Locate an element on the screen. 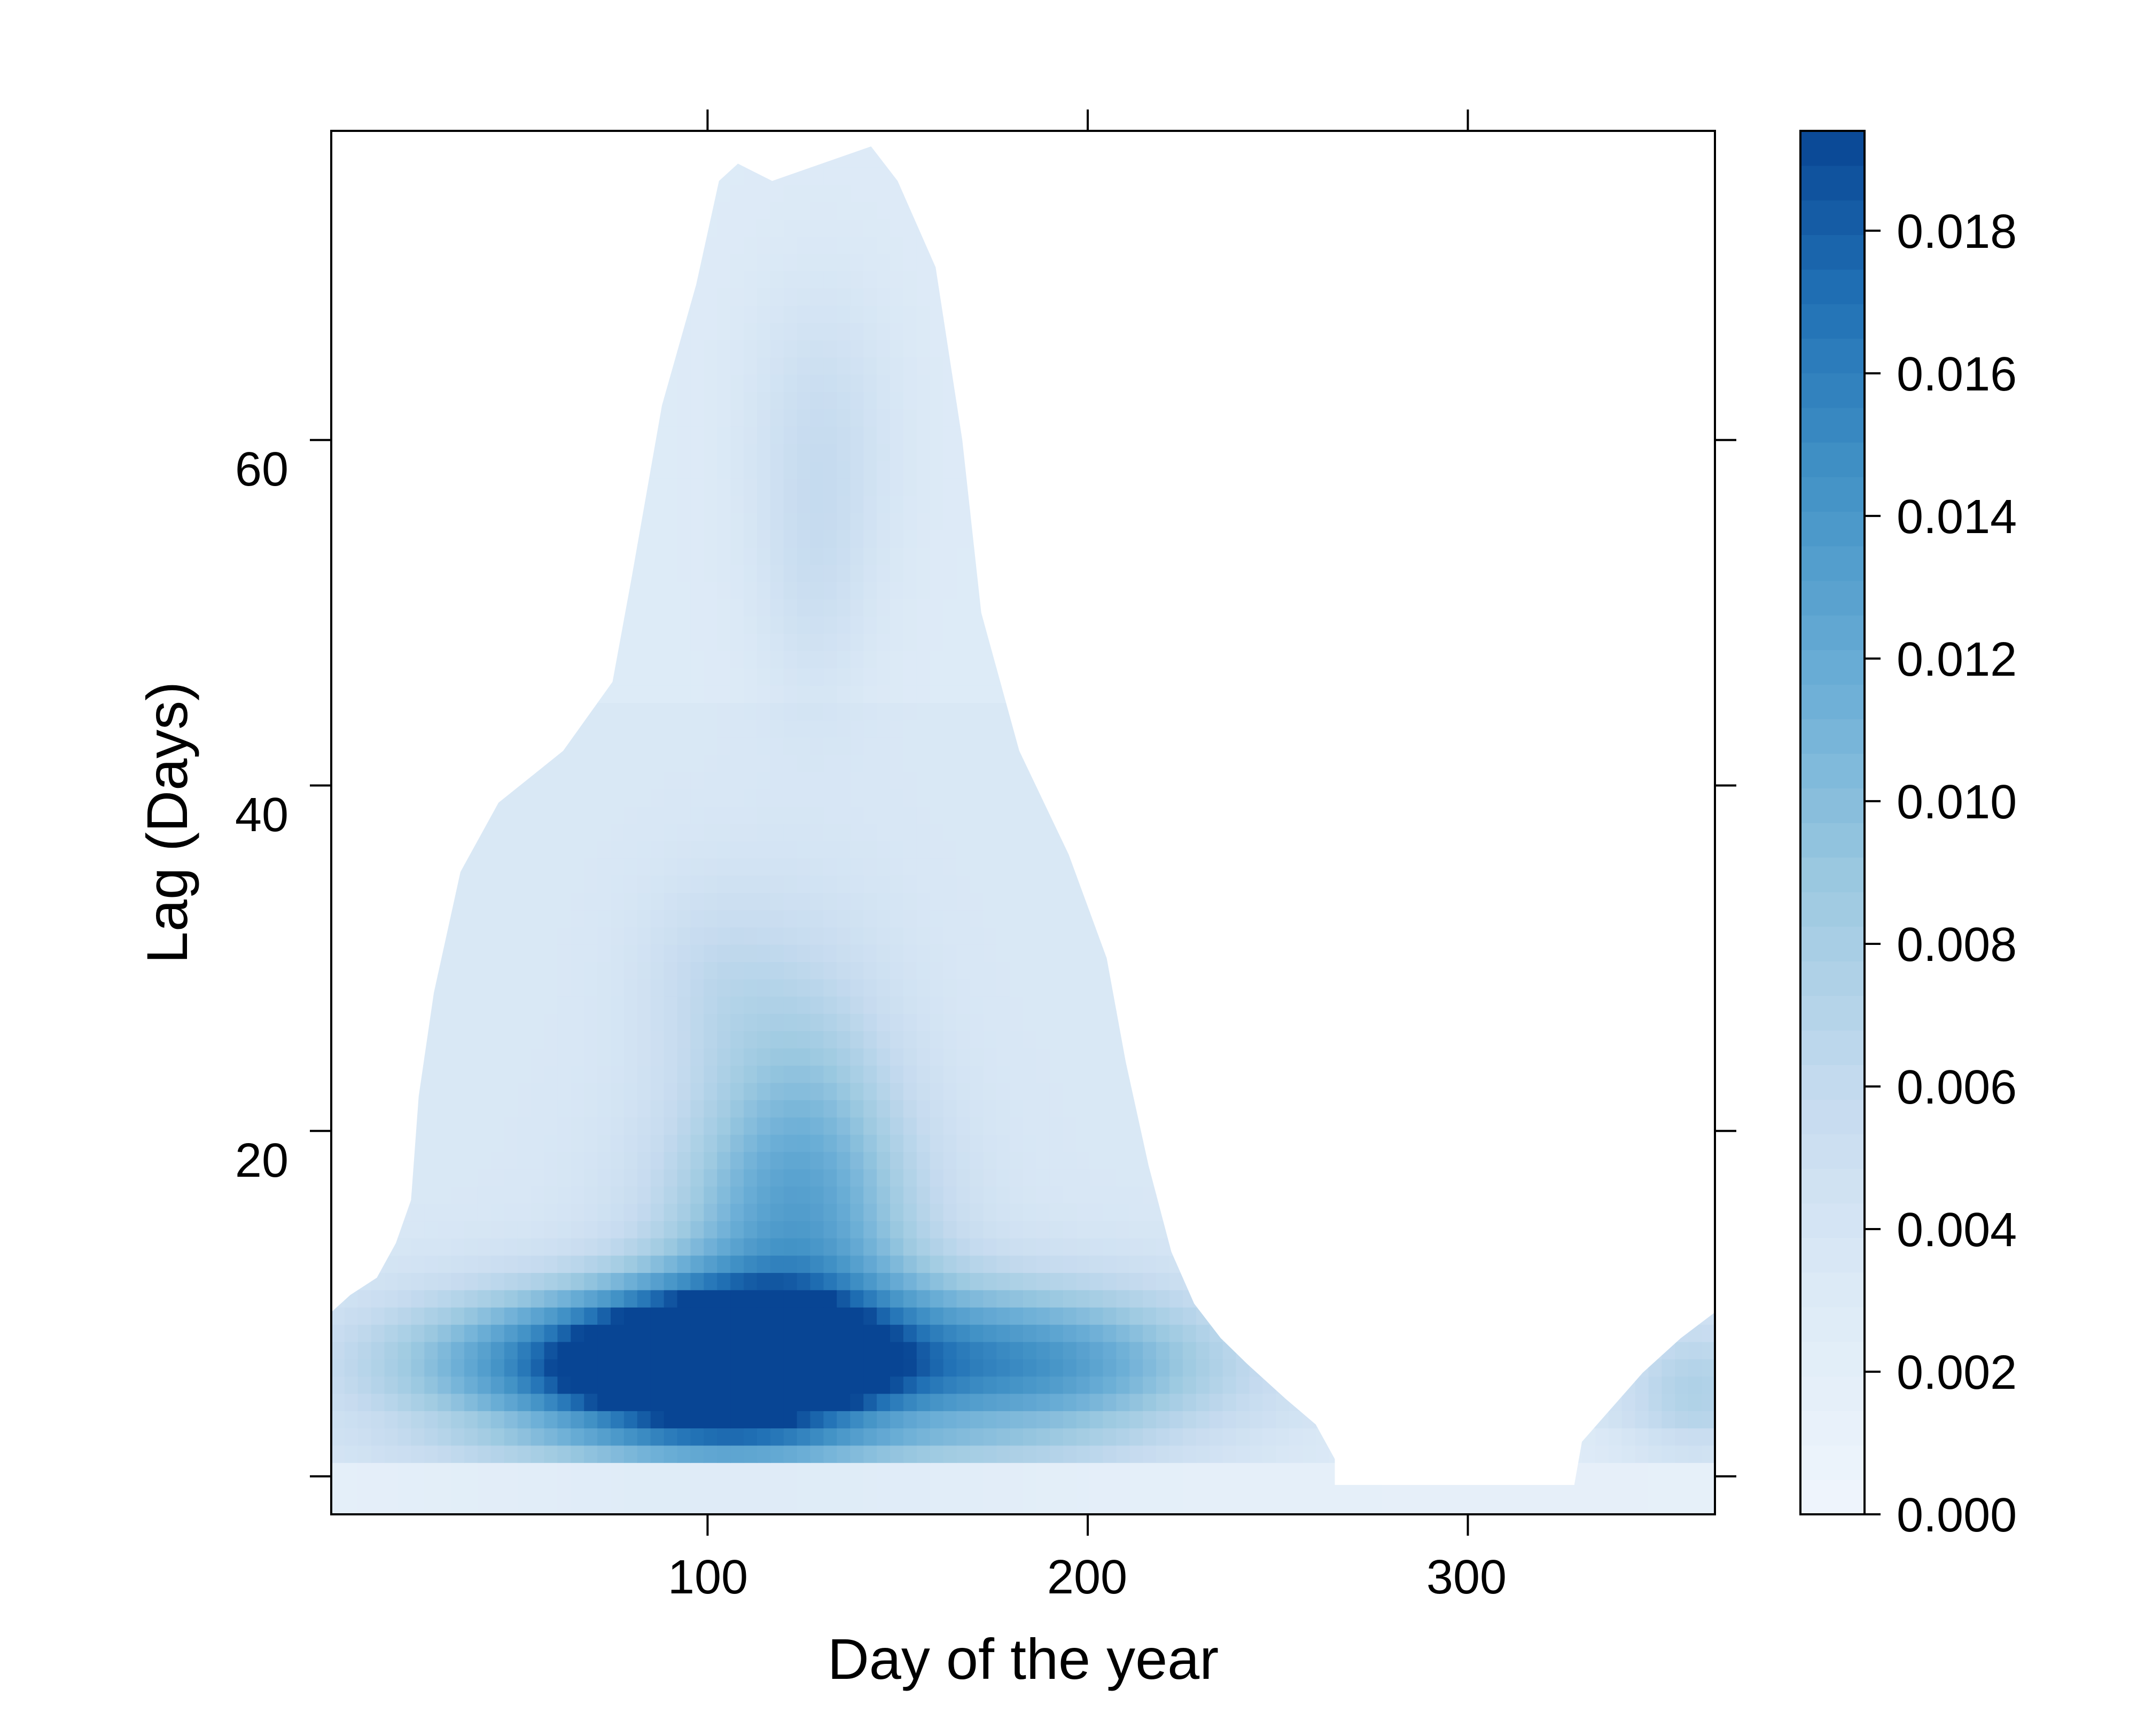 The height and width of the screenshot is (1736, 2137). heatmap-cell-2048 is located at coordinates (1296, 1178).